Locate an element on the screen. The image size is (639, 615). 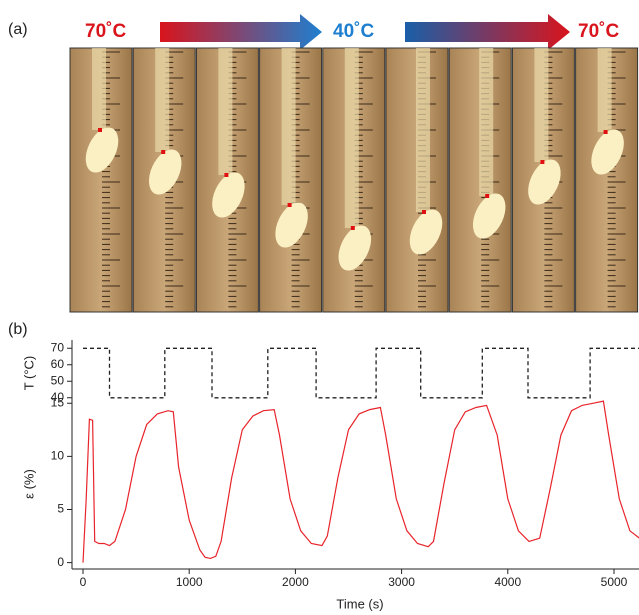
x-tick-label: 4000 is located at coordinates (507, 582).